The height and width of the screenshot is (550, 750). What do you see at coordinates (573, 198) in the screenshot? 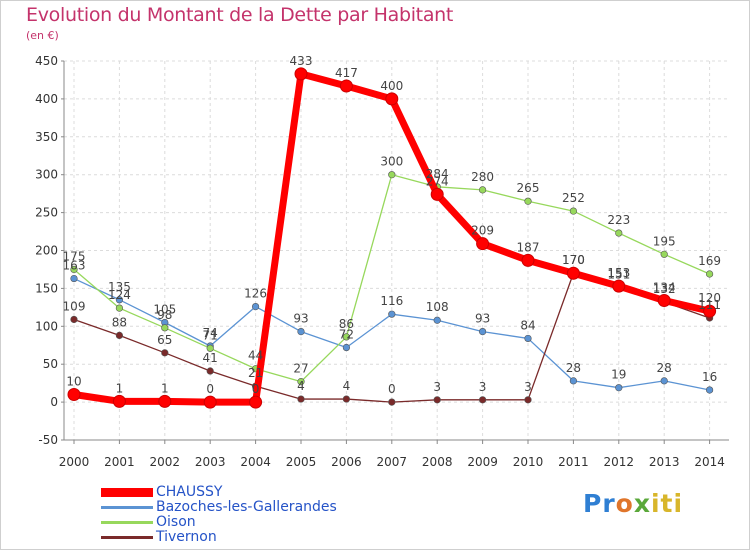
I see `data-label-oison: 252` at bounding box center [573, 198].